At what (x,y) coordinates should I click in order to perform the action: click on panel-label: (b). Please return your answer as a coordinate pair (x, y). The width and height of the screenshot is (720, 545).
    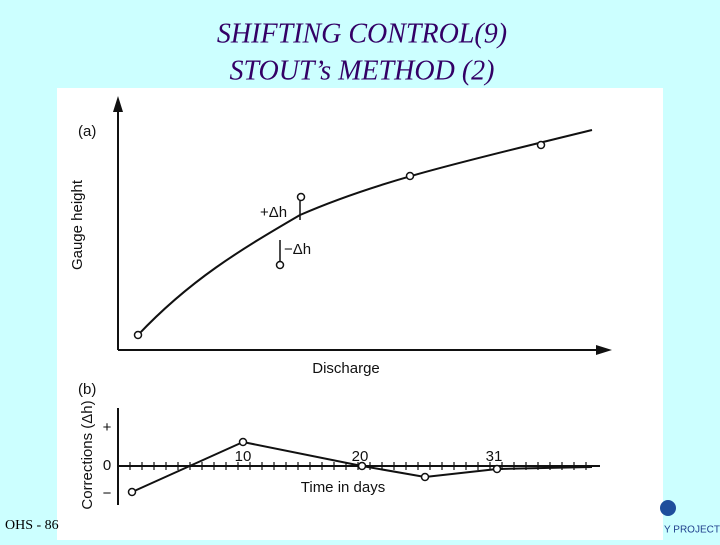
    Looking at the image, I should click on (87, 389).